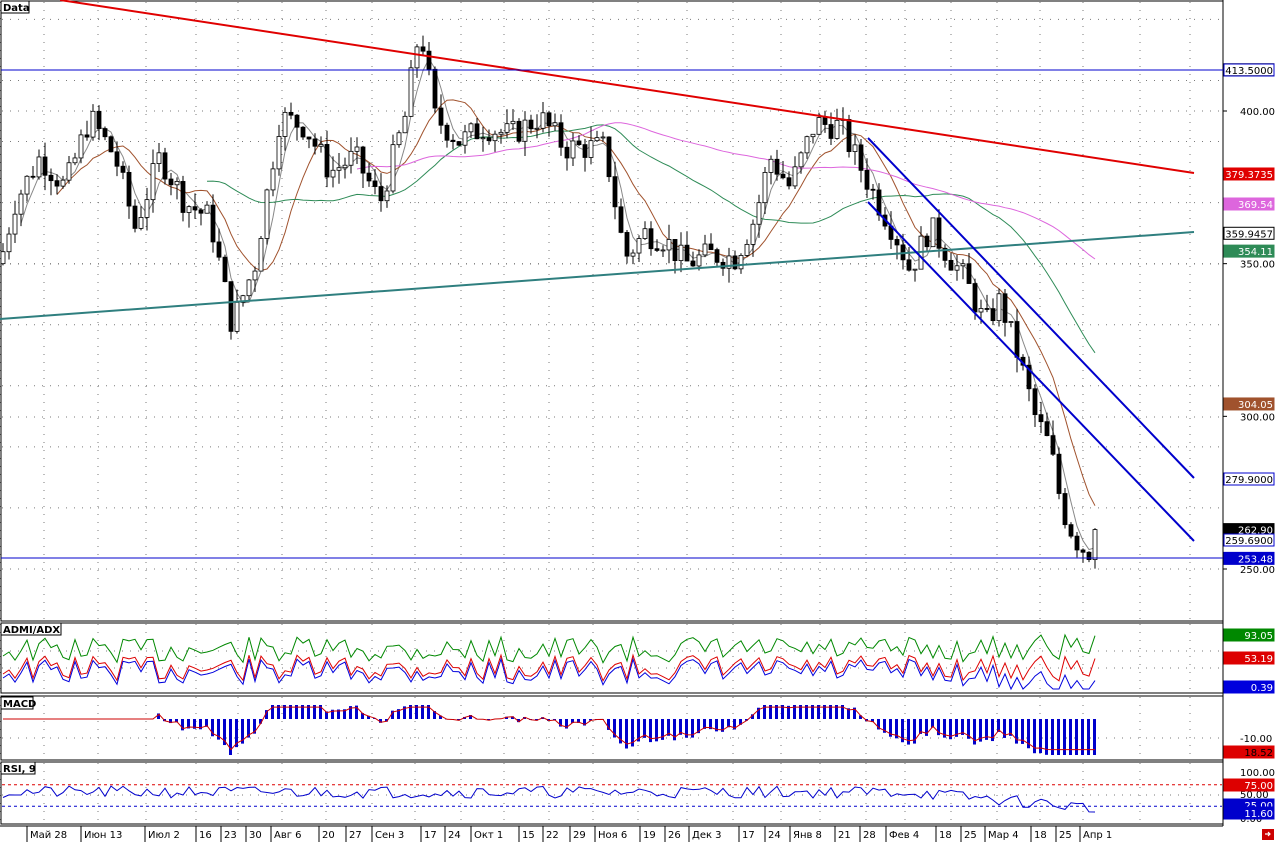 The height and width of the screenshot is (846, 1276). I want to click on x-tick-label: Сен 3, so click(389, 835).